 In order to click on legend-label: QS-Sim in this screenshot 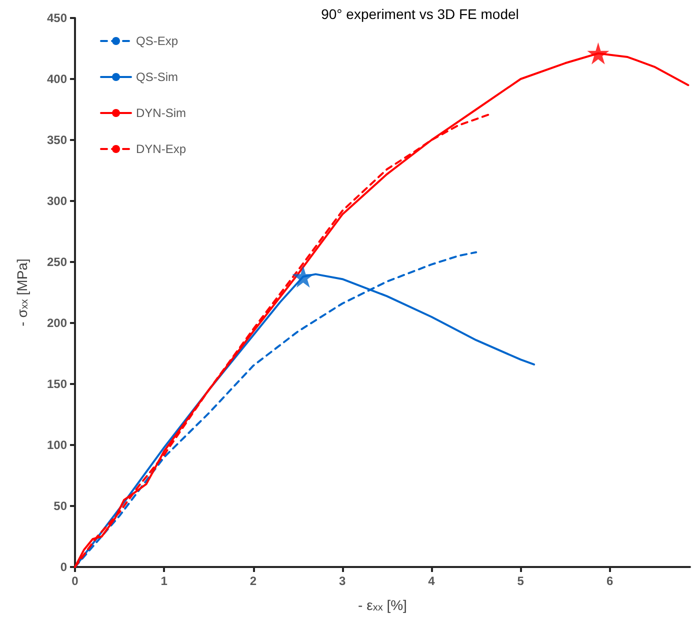, I will do `click(157, 77)`.